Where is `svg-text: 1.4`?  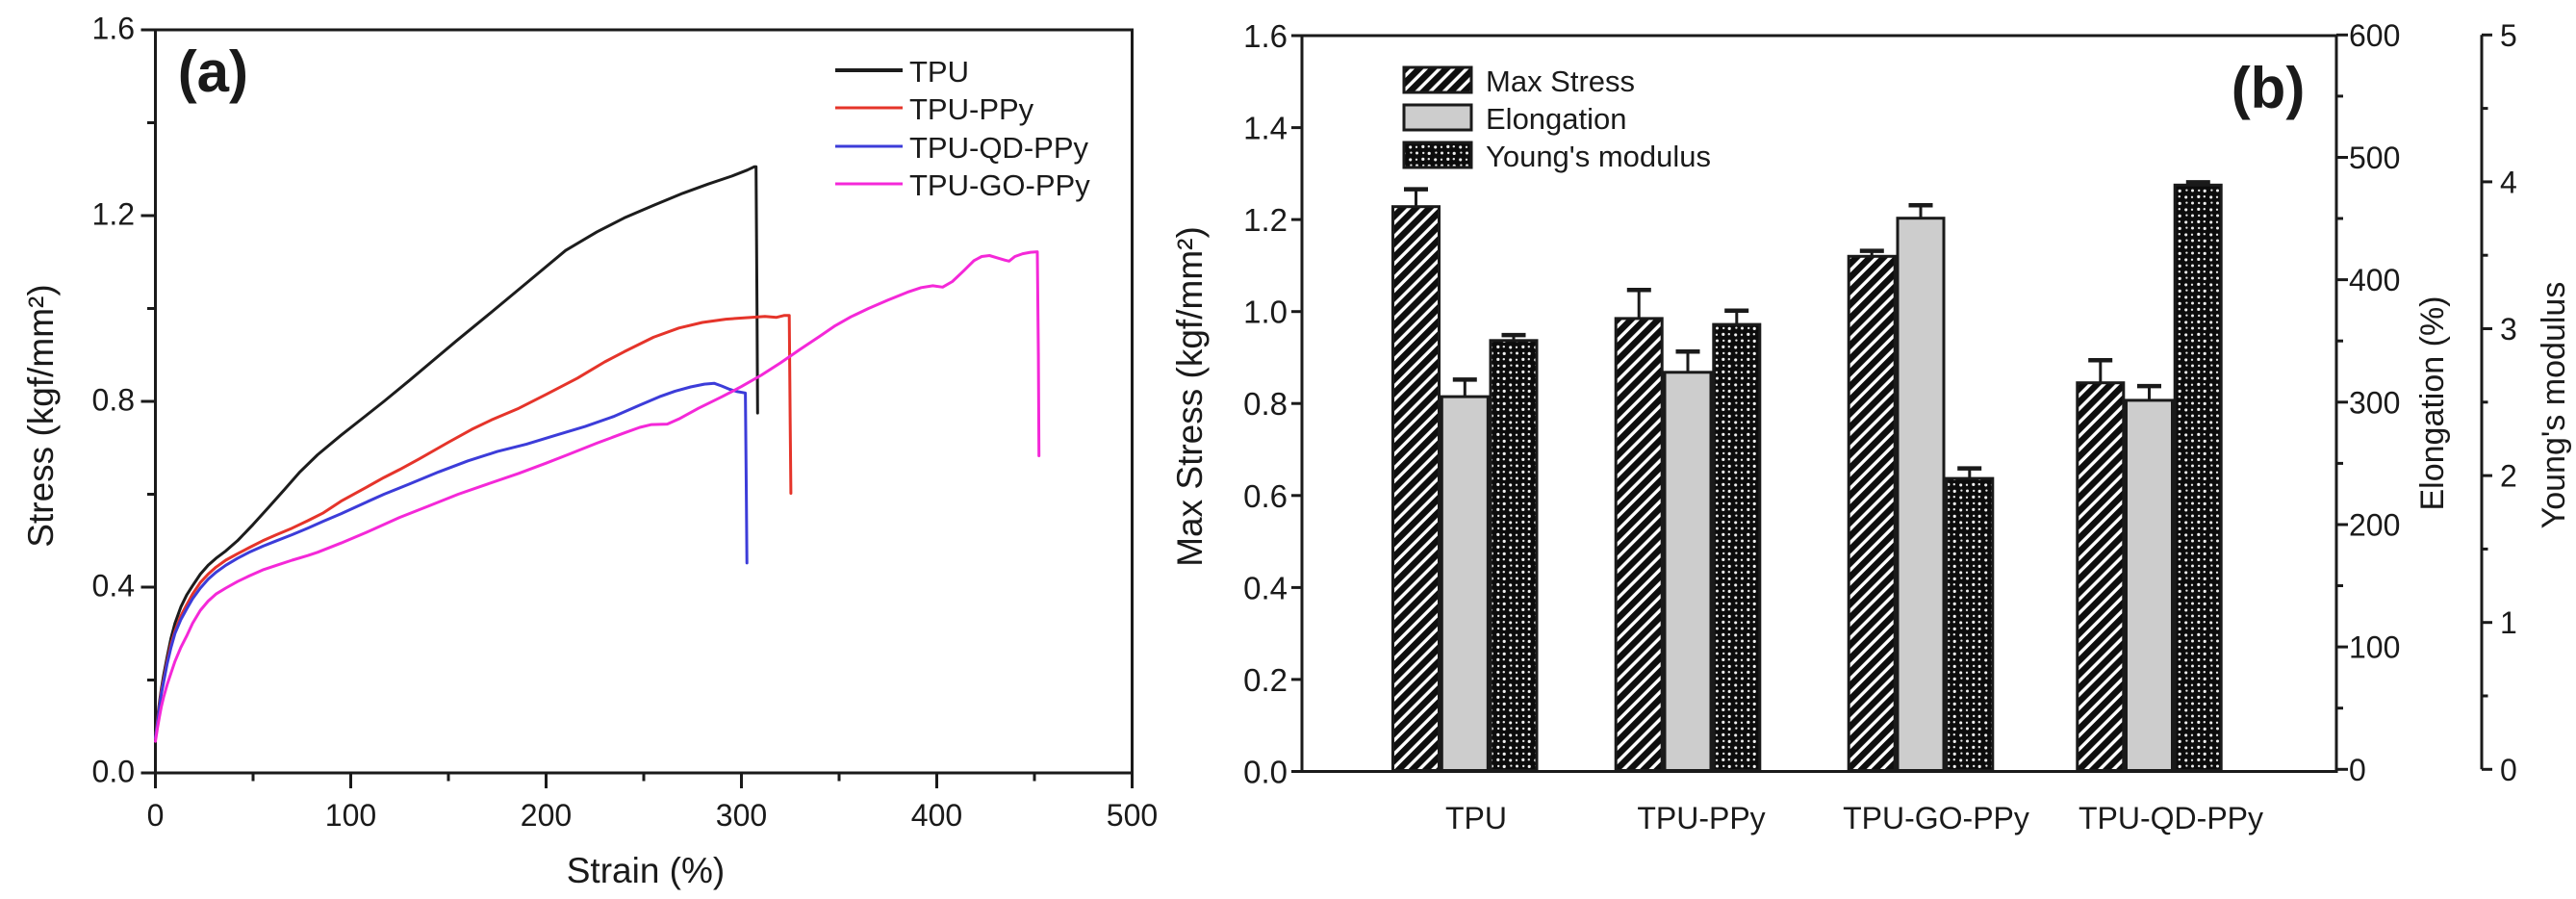 svg-text: 1.4 is located at coordinates (1265, 129).